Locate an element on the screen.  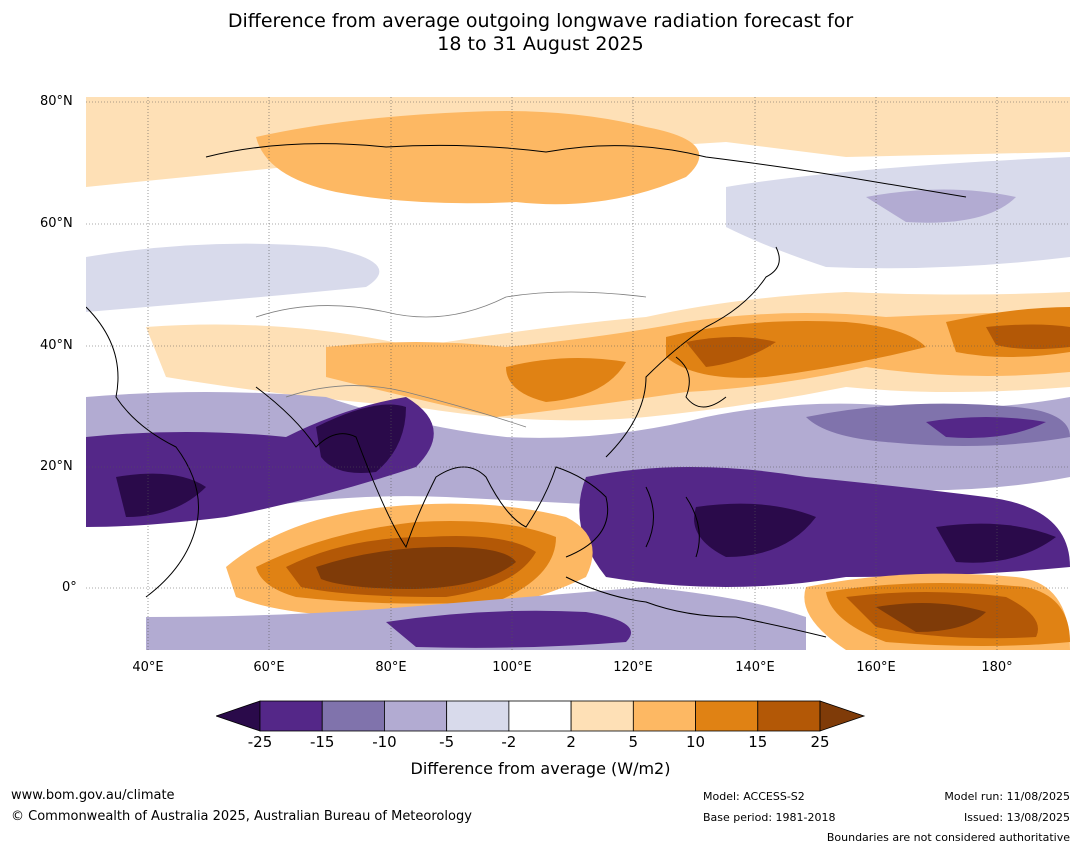
colorbar-tick-label: 2 is located at coordinates (571, 742).